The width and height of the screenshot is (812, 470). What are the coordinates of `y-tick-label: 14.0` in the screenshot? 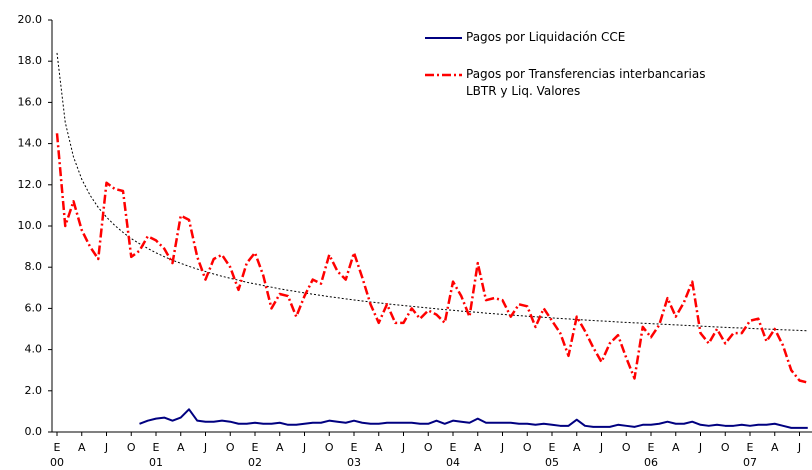 It's located at (30, 143).